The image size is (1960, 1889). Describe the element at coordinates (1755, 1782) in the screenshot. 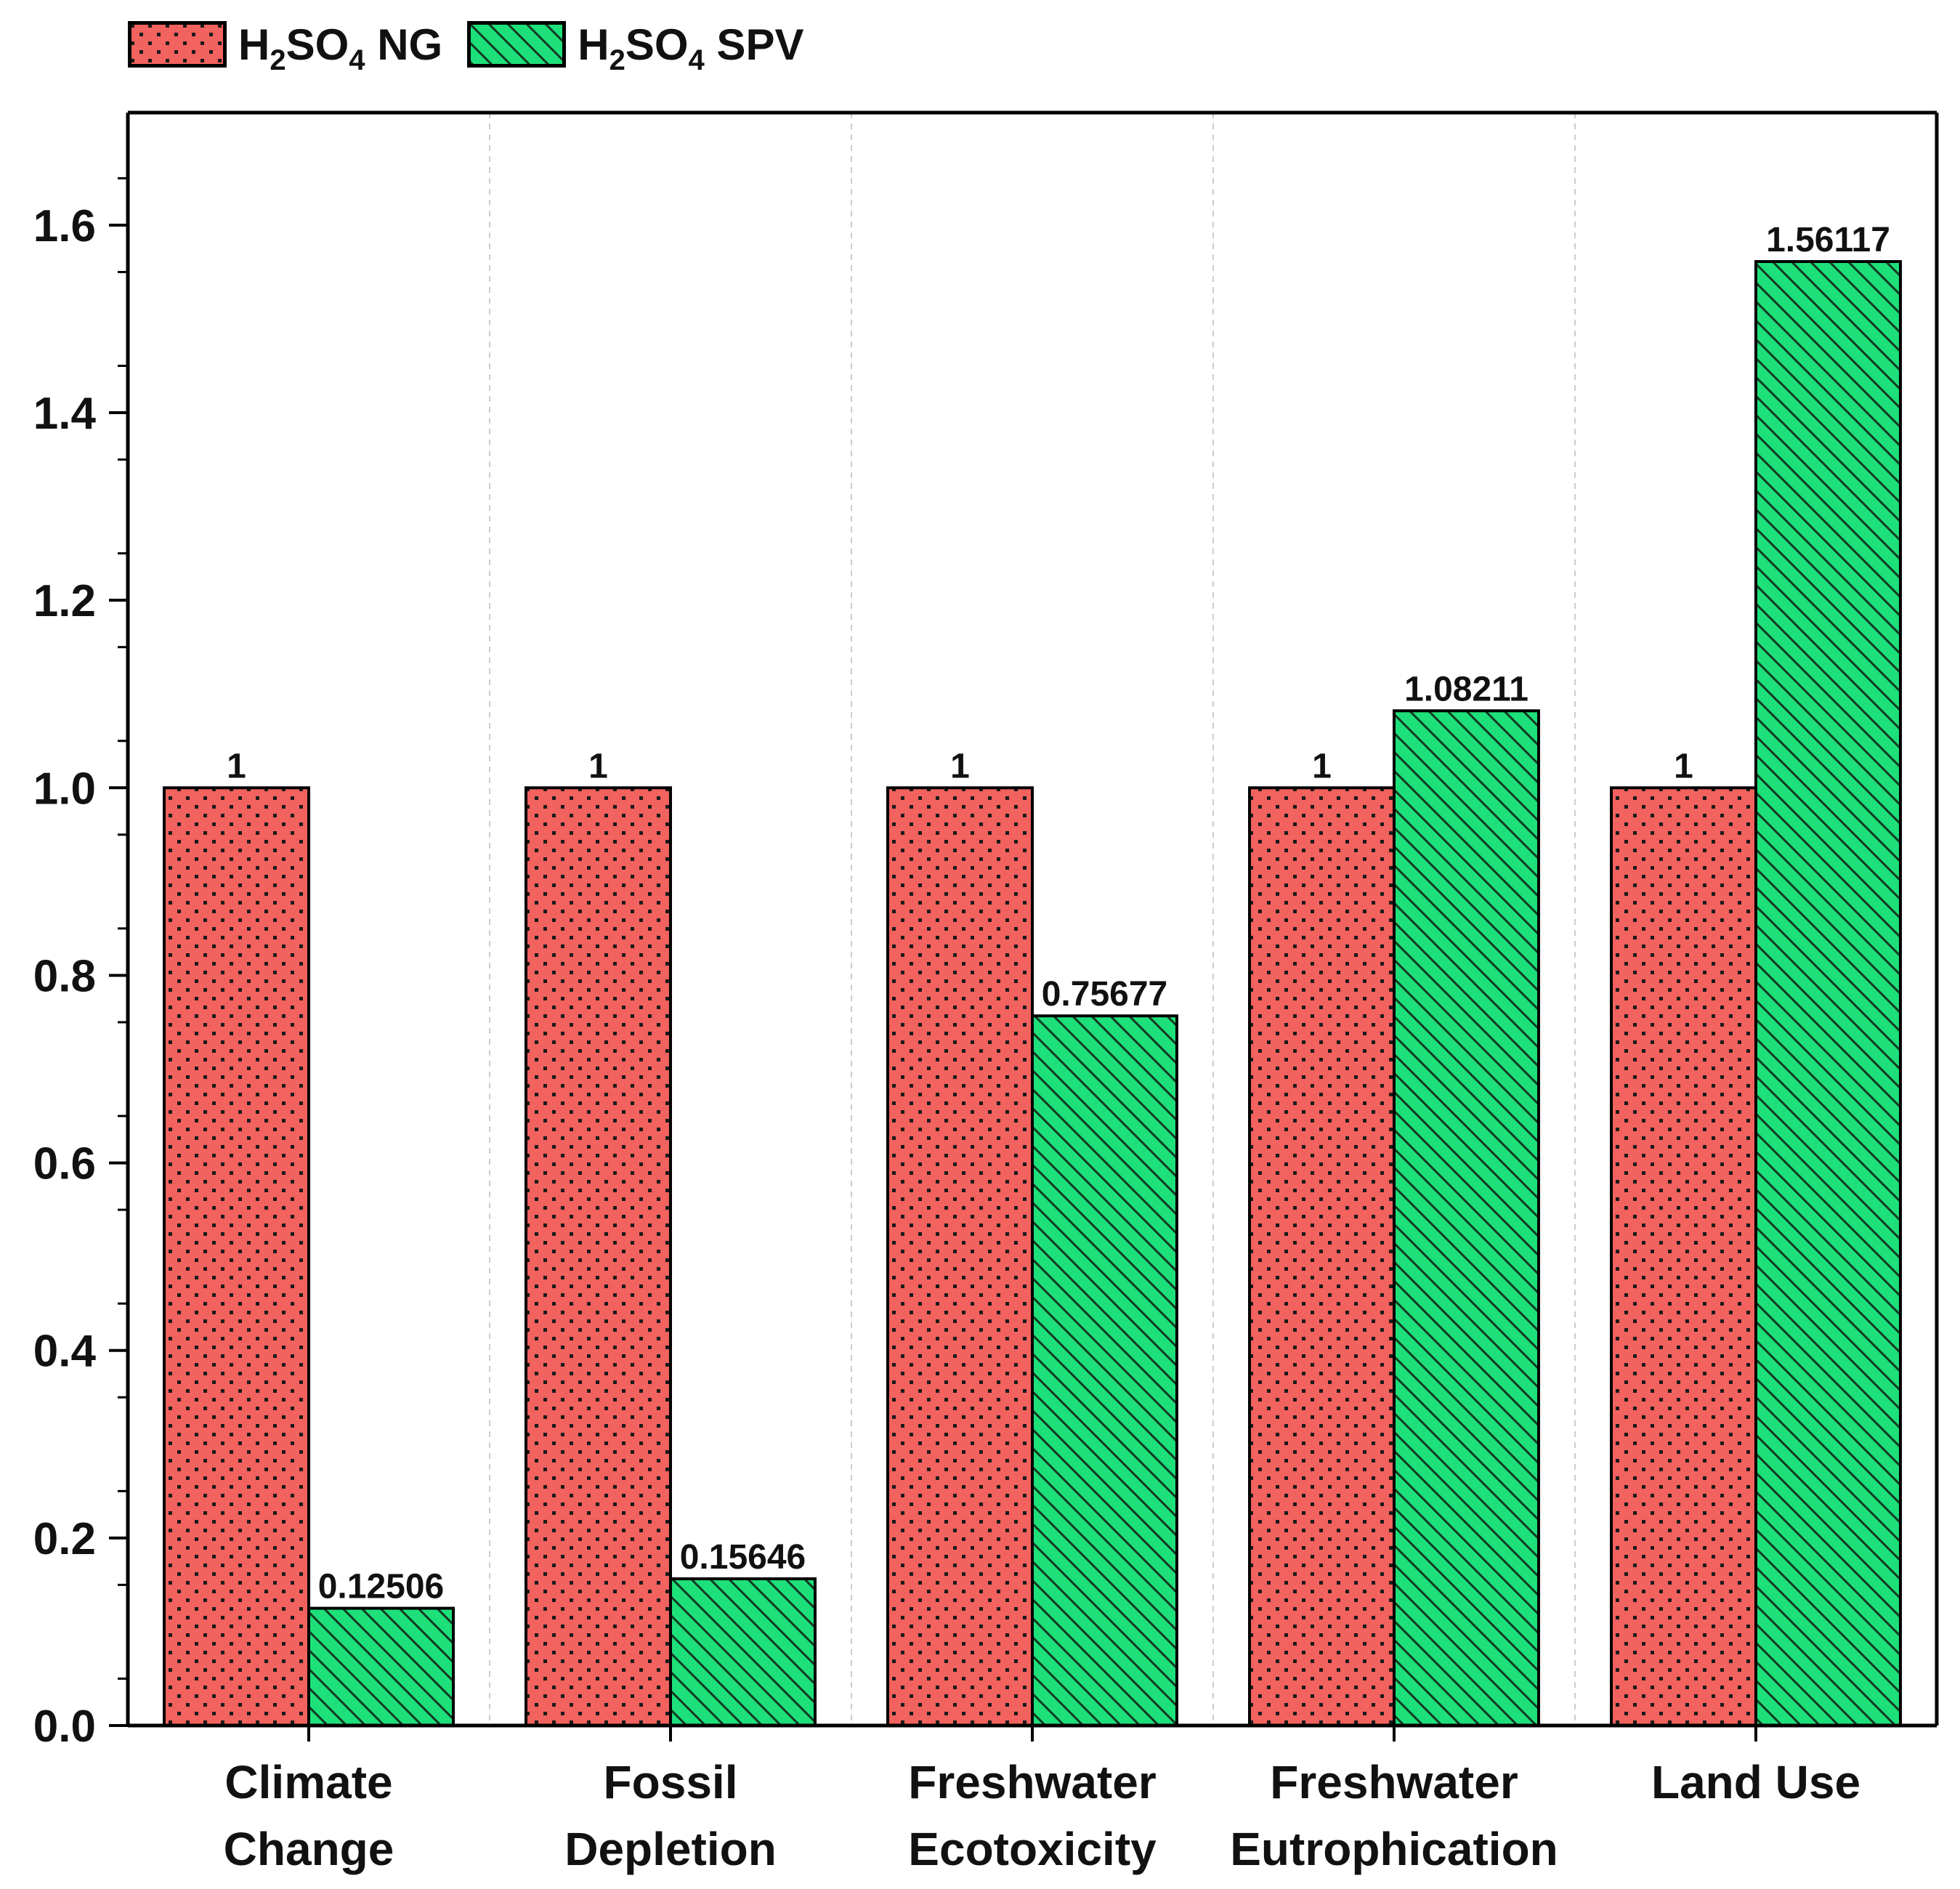

I see `x-tick-label: Land Use` at that location.